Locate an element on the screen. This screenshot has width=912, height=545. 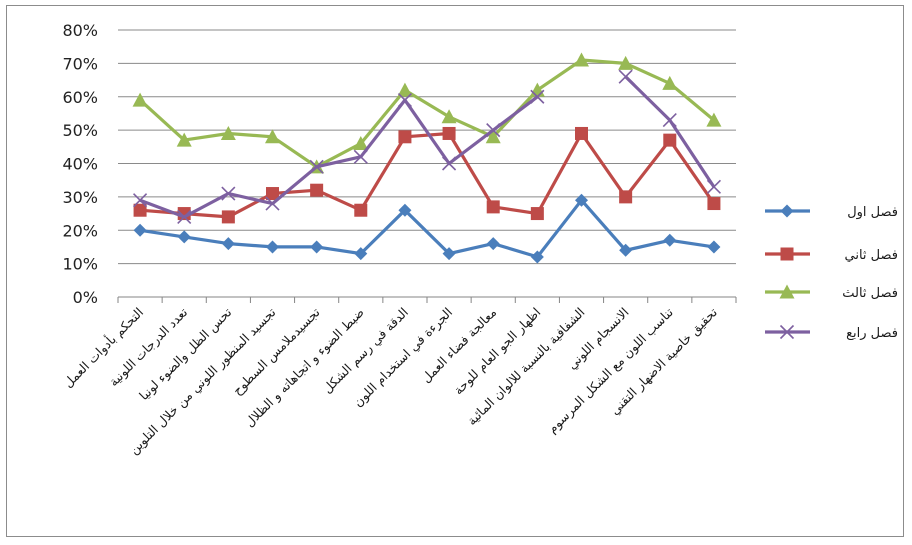
legend: فصل اول فصل ثاني فصل ثالث فصل رابع is located at coordinates (832, 272).